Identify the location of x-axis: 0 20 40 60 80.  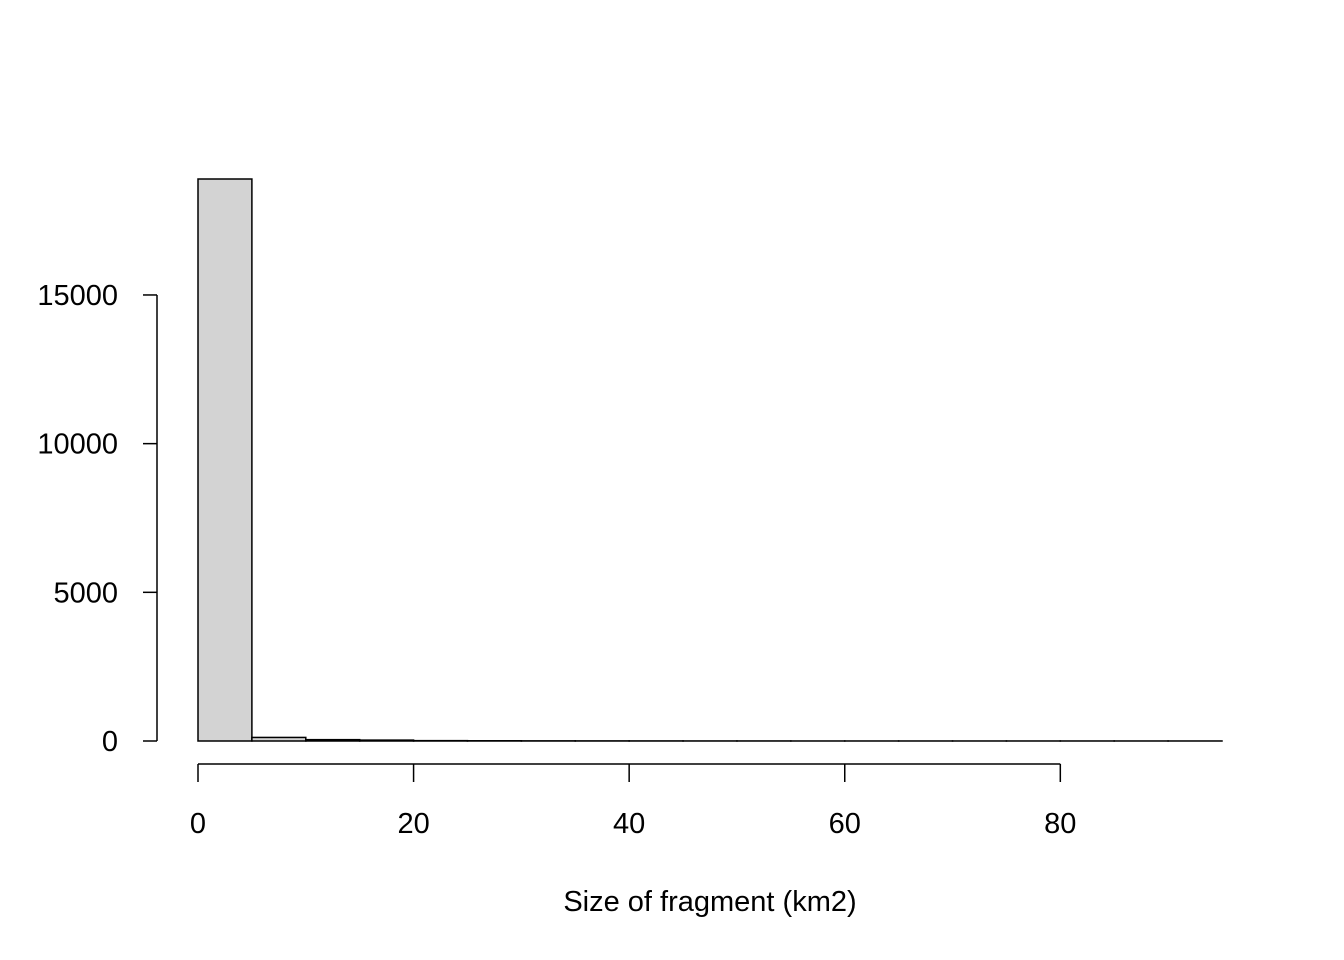
(633, 801).